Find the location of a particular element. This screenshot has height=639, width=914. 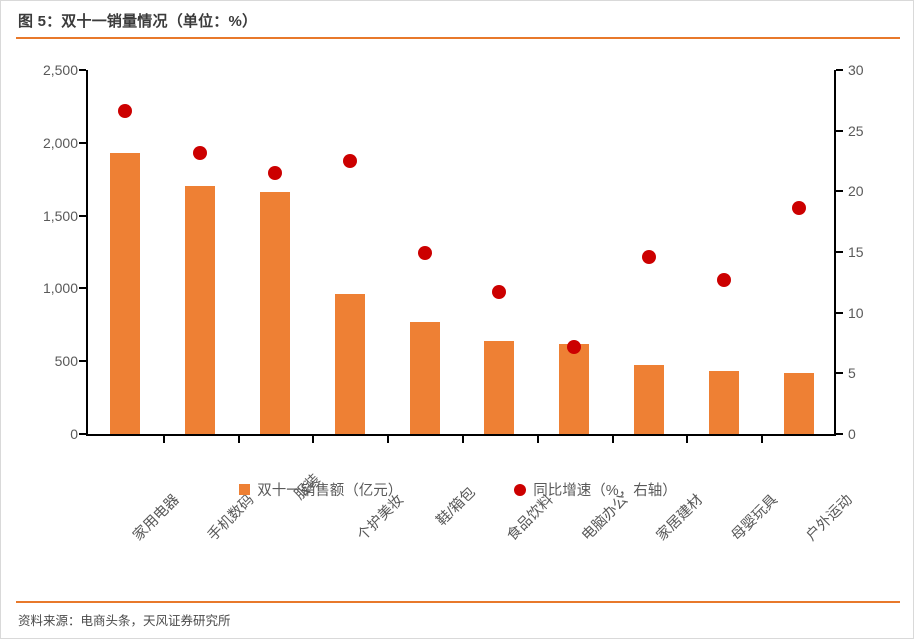

growth-point-鞋/箱包 is located at coordinates (424, 253).